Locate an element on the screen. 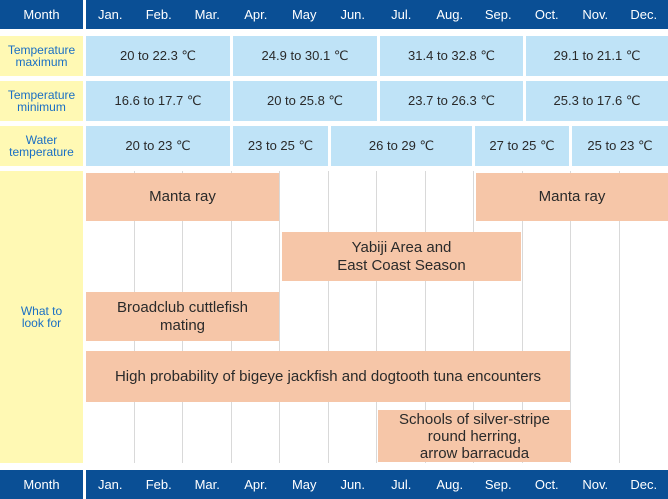  temp-min-range-apr-jun: 20 to 25.8 ℃ is located at coordinates (305, 101).